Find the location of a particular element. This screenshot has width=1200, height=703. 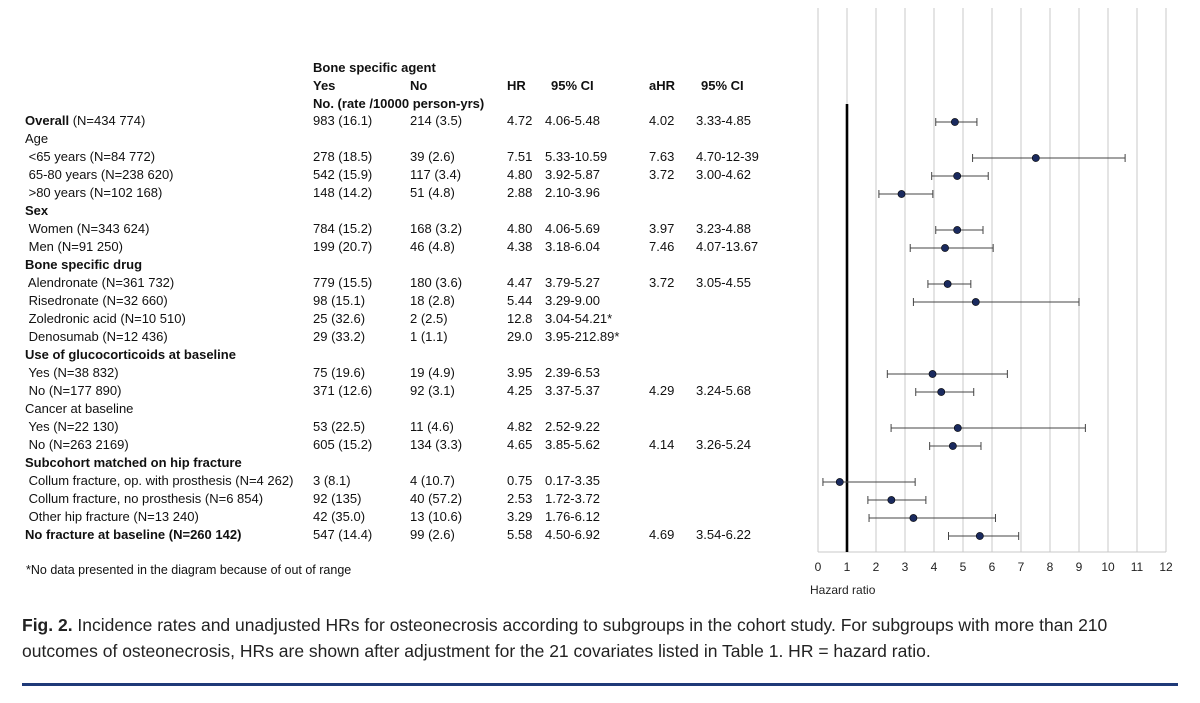

x-tick-label: 2 is located at coordinates (876, 567).